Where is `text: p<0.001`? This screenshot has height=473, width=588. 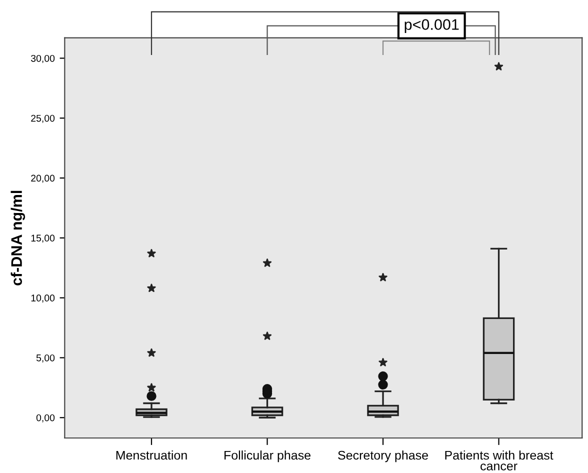
text: p<0.001 is located at coordinates (431, 26).